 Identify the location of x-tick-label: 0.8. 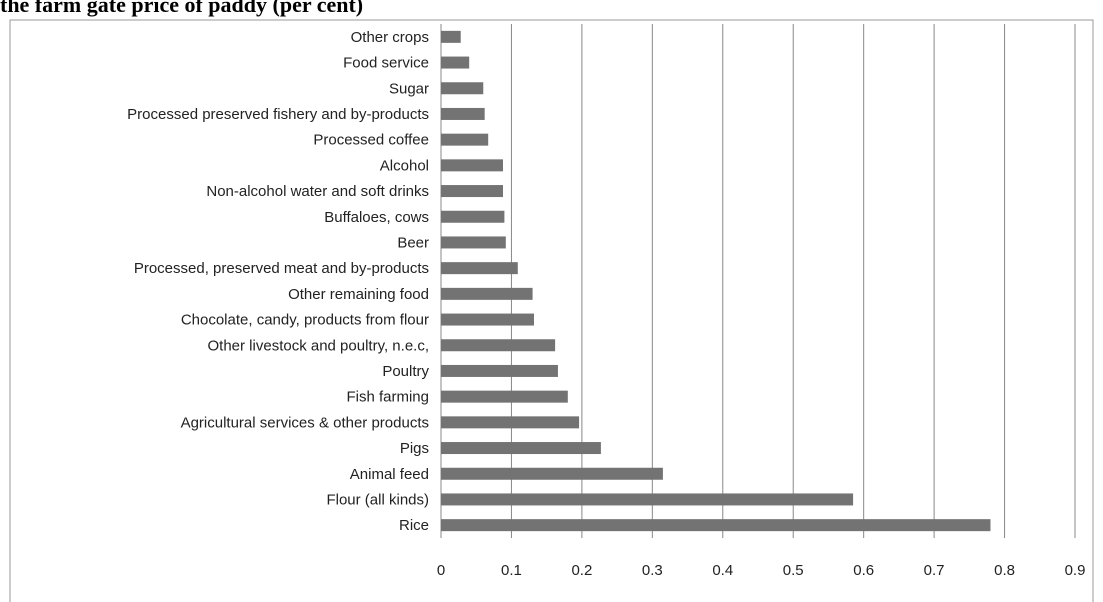
(1004, 570).